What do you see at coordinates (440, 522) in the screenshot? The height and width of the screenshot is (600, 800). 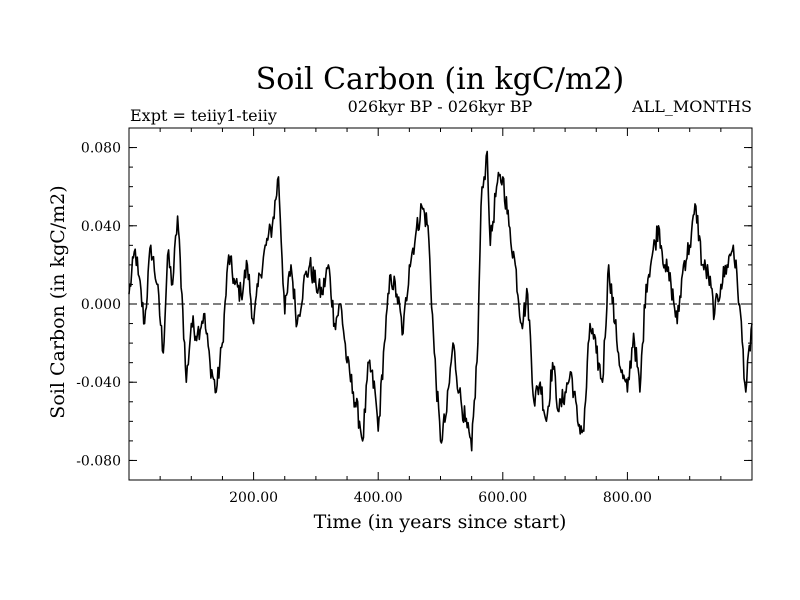 I see `x-axis-label: Time (in years since start)` at bounding box center [440, 522].